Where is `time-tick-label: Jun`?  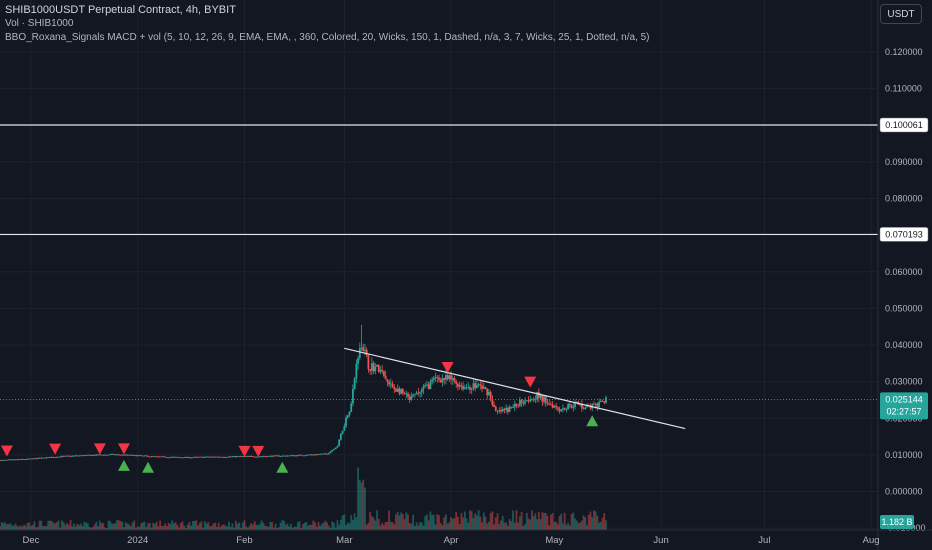
time-tick-label: Jun is located at coordinates (660, 540).